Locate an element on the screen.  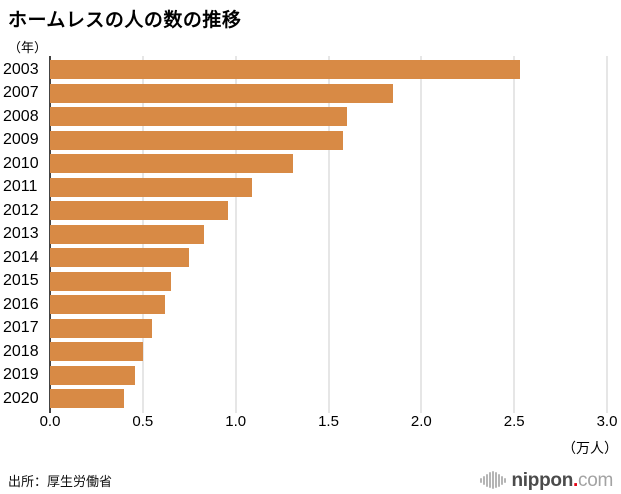
chart-row: 2019 is located at coordinates (310, 376).